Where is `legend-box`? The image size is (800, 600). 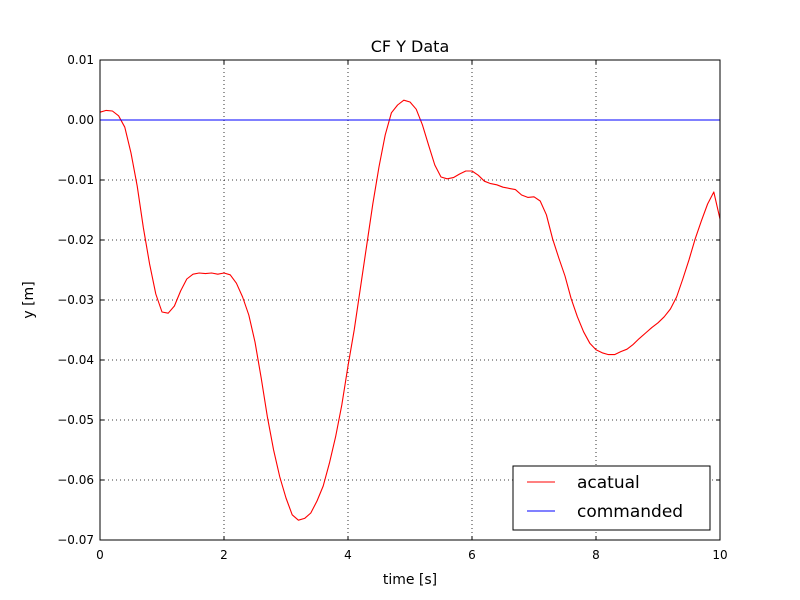
legend-box is located at coordinates (611, 498).